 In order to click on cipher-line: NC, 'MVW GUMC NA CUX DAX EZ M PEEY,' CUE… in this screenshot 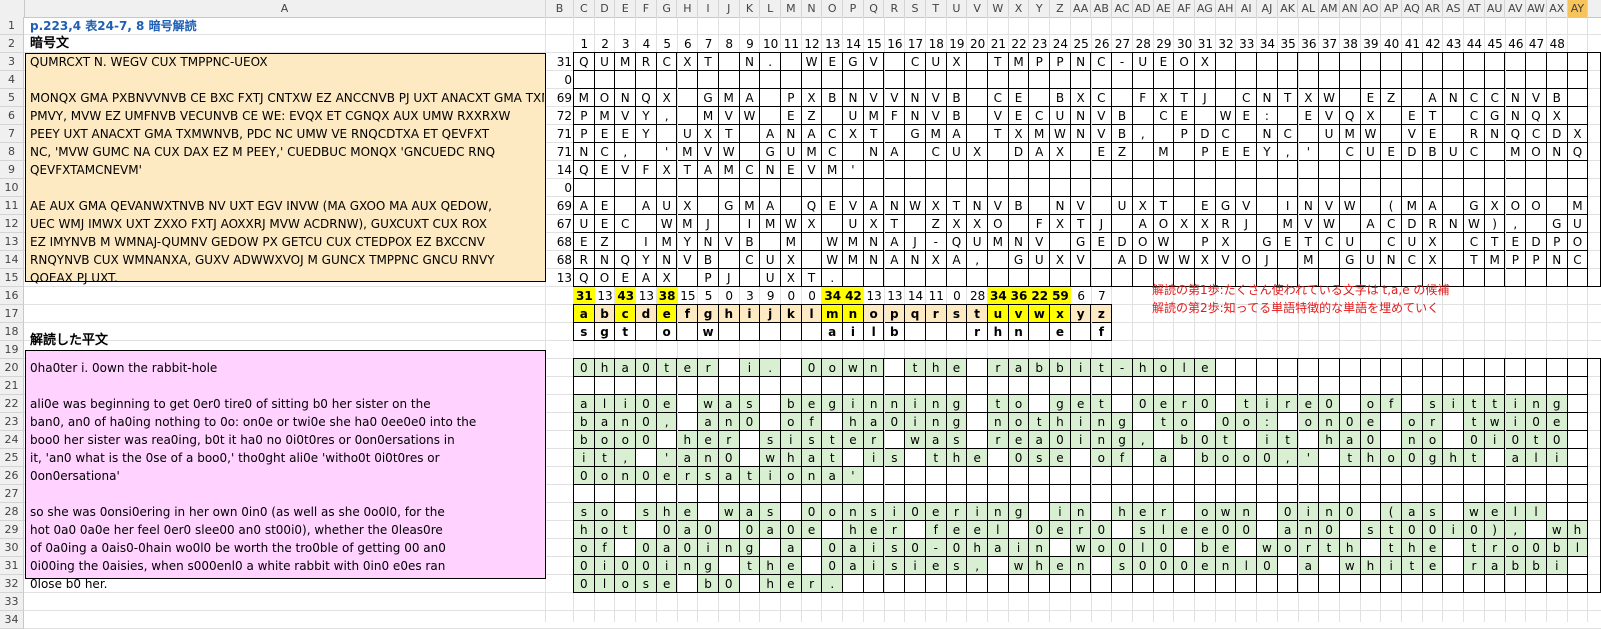, I will do `click(263, 152)`.